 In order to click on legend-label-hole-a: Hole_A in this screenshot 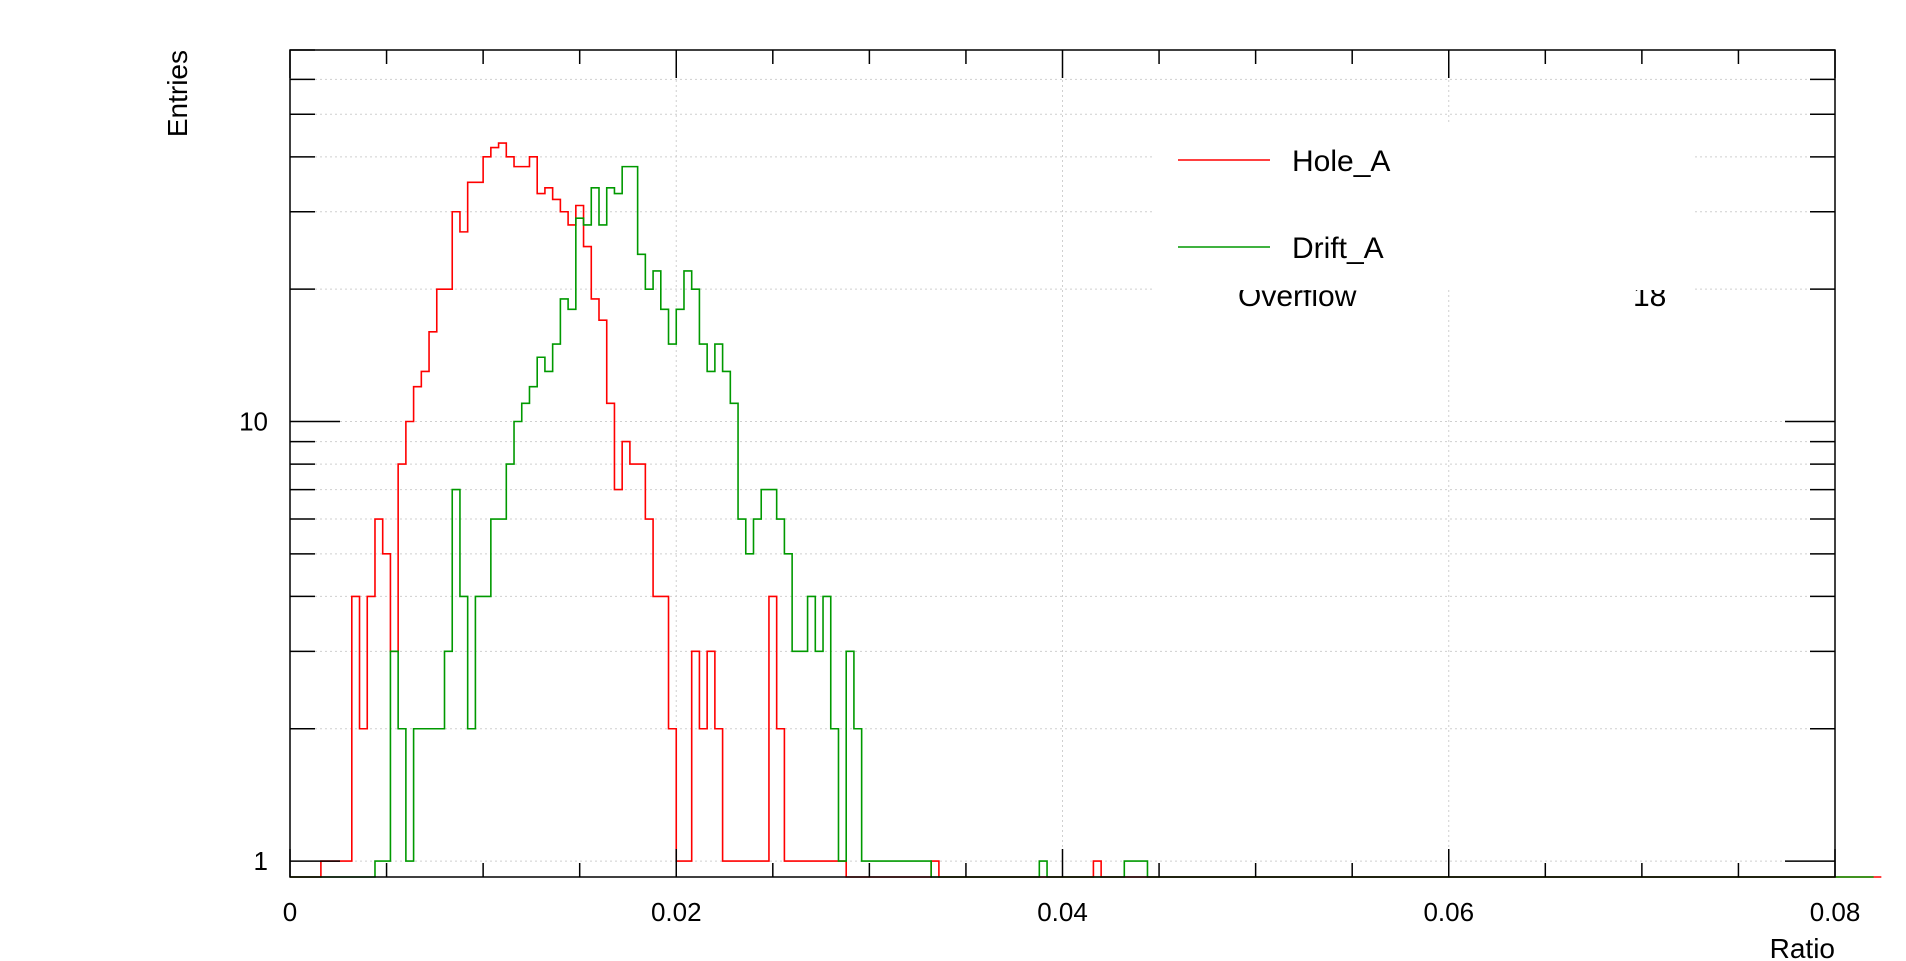, I will do `click(1341, 161)`.